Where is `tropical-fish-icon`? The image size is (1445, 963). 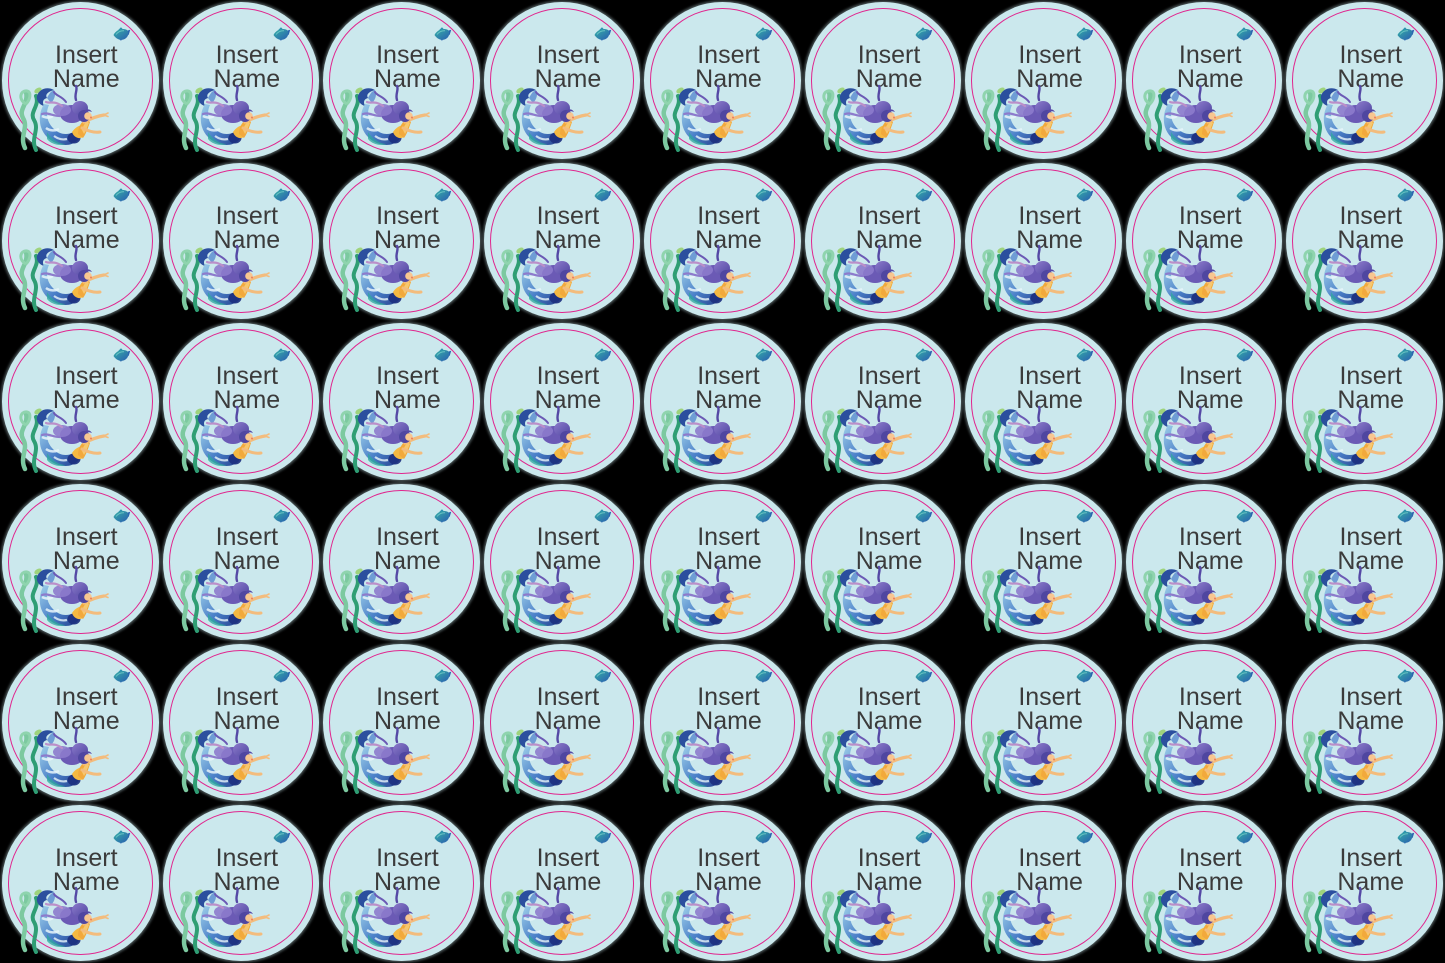 tropical-fish-icon is located at coordinates (1406, 676).